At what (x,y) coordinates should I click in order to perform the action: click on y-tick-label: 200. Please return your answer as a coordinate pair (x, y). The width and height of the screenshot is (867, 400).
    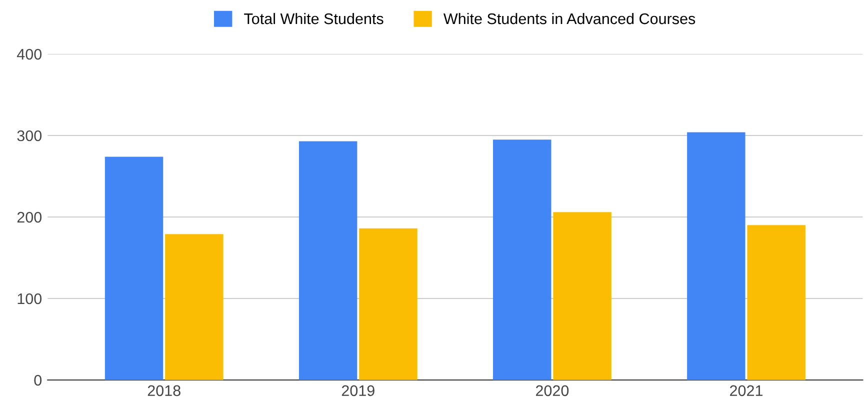
    Looking at the image, I should click on (29, 217).